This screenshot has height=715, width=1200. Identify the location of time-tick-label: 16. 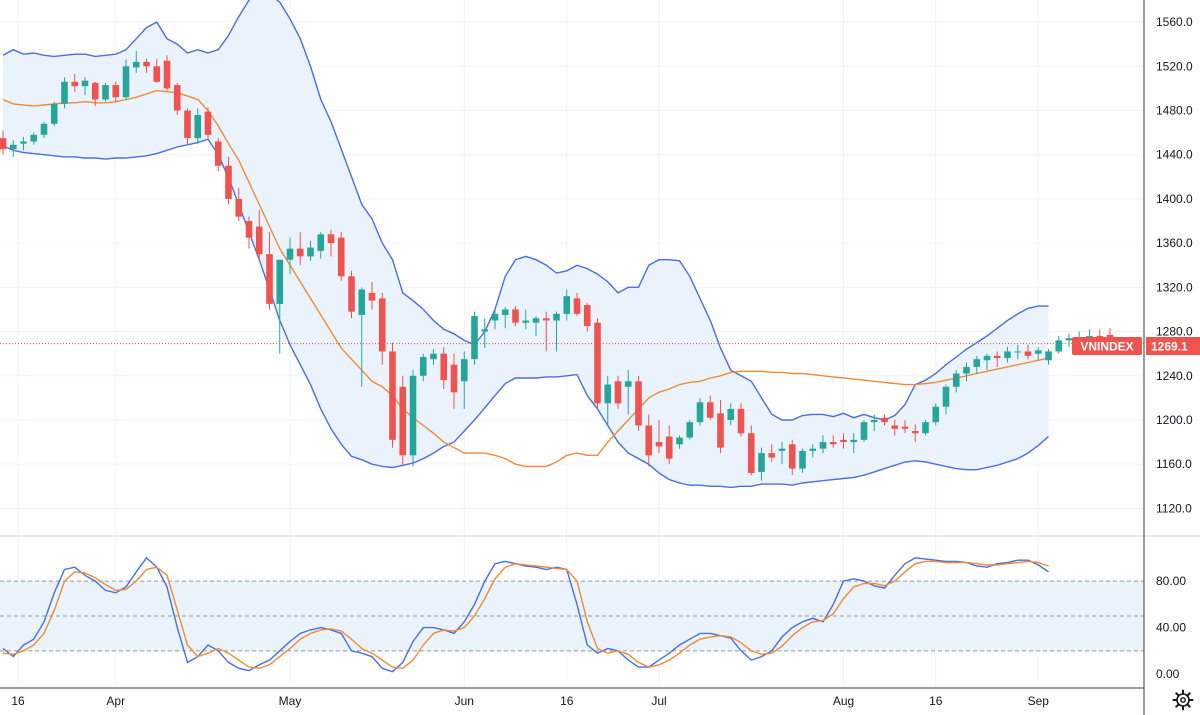
(567, 701).